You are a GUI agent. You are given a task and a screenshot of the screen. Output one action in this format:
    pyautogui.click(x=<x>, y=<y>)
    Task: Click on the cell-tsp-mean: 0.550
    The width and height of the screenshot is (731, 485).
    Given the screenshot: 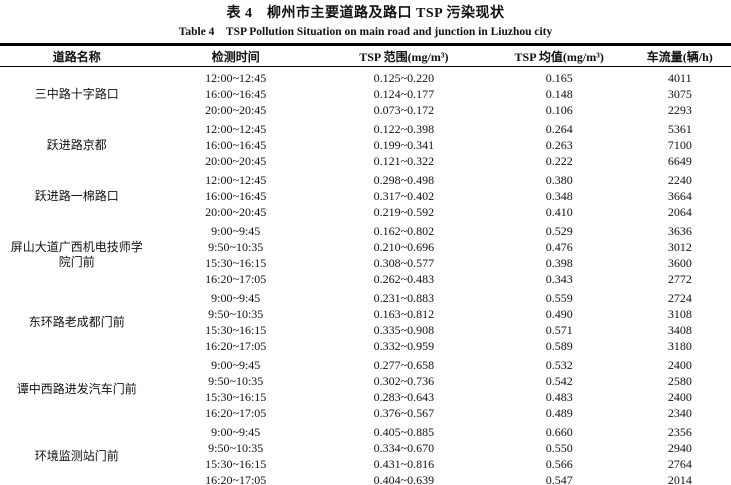 What is the action you would take?
    pyautogui.click(x=559, y=448)
    